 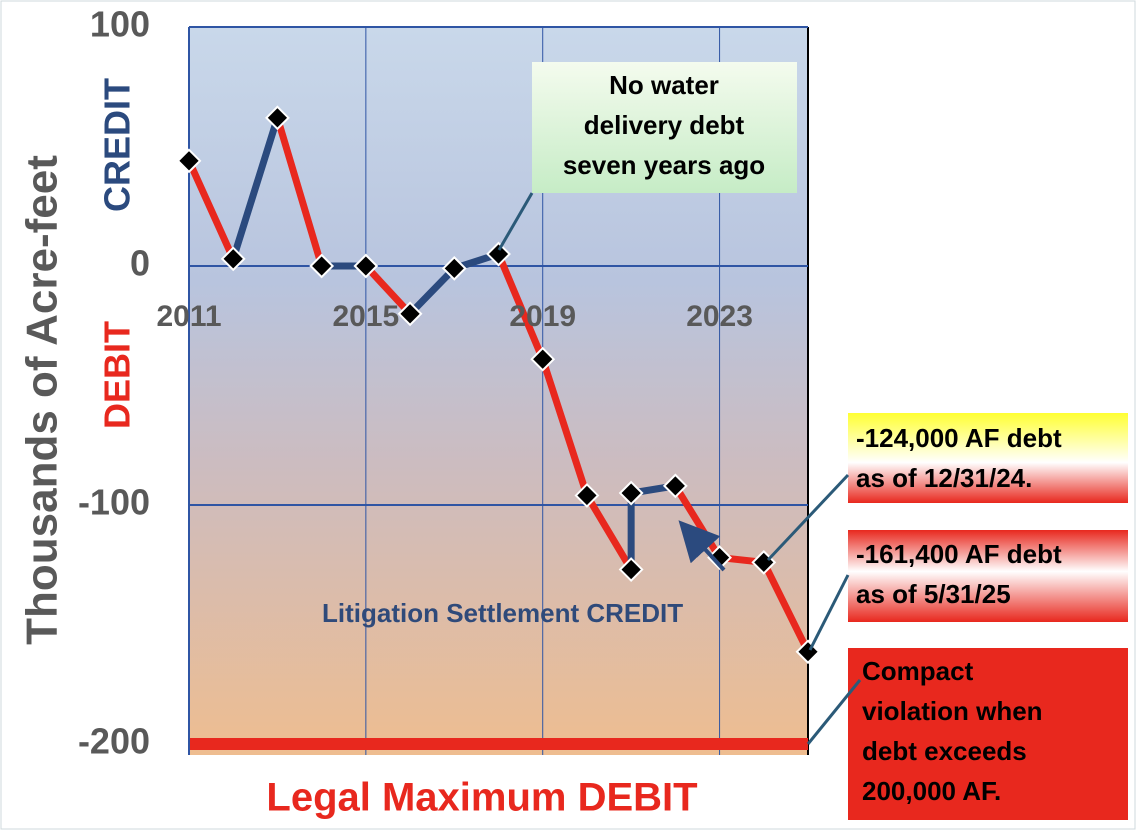 What do you see at coordinates (188, 316) in the screenshot?
I see `x-tick-label: 2011` at bounding box center [188, 316].